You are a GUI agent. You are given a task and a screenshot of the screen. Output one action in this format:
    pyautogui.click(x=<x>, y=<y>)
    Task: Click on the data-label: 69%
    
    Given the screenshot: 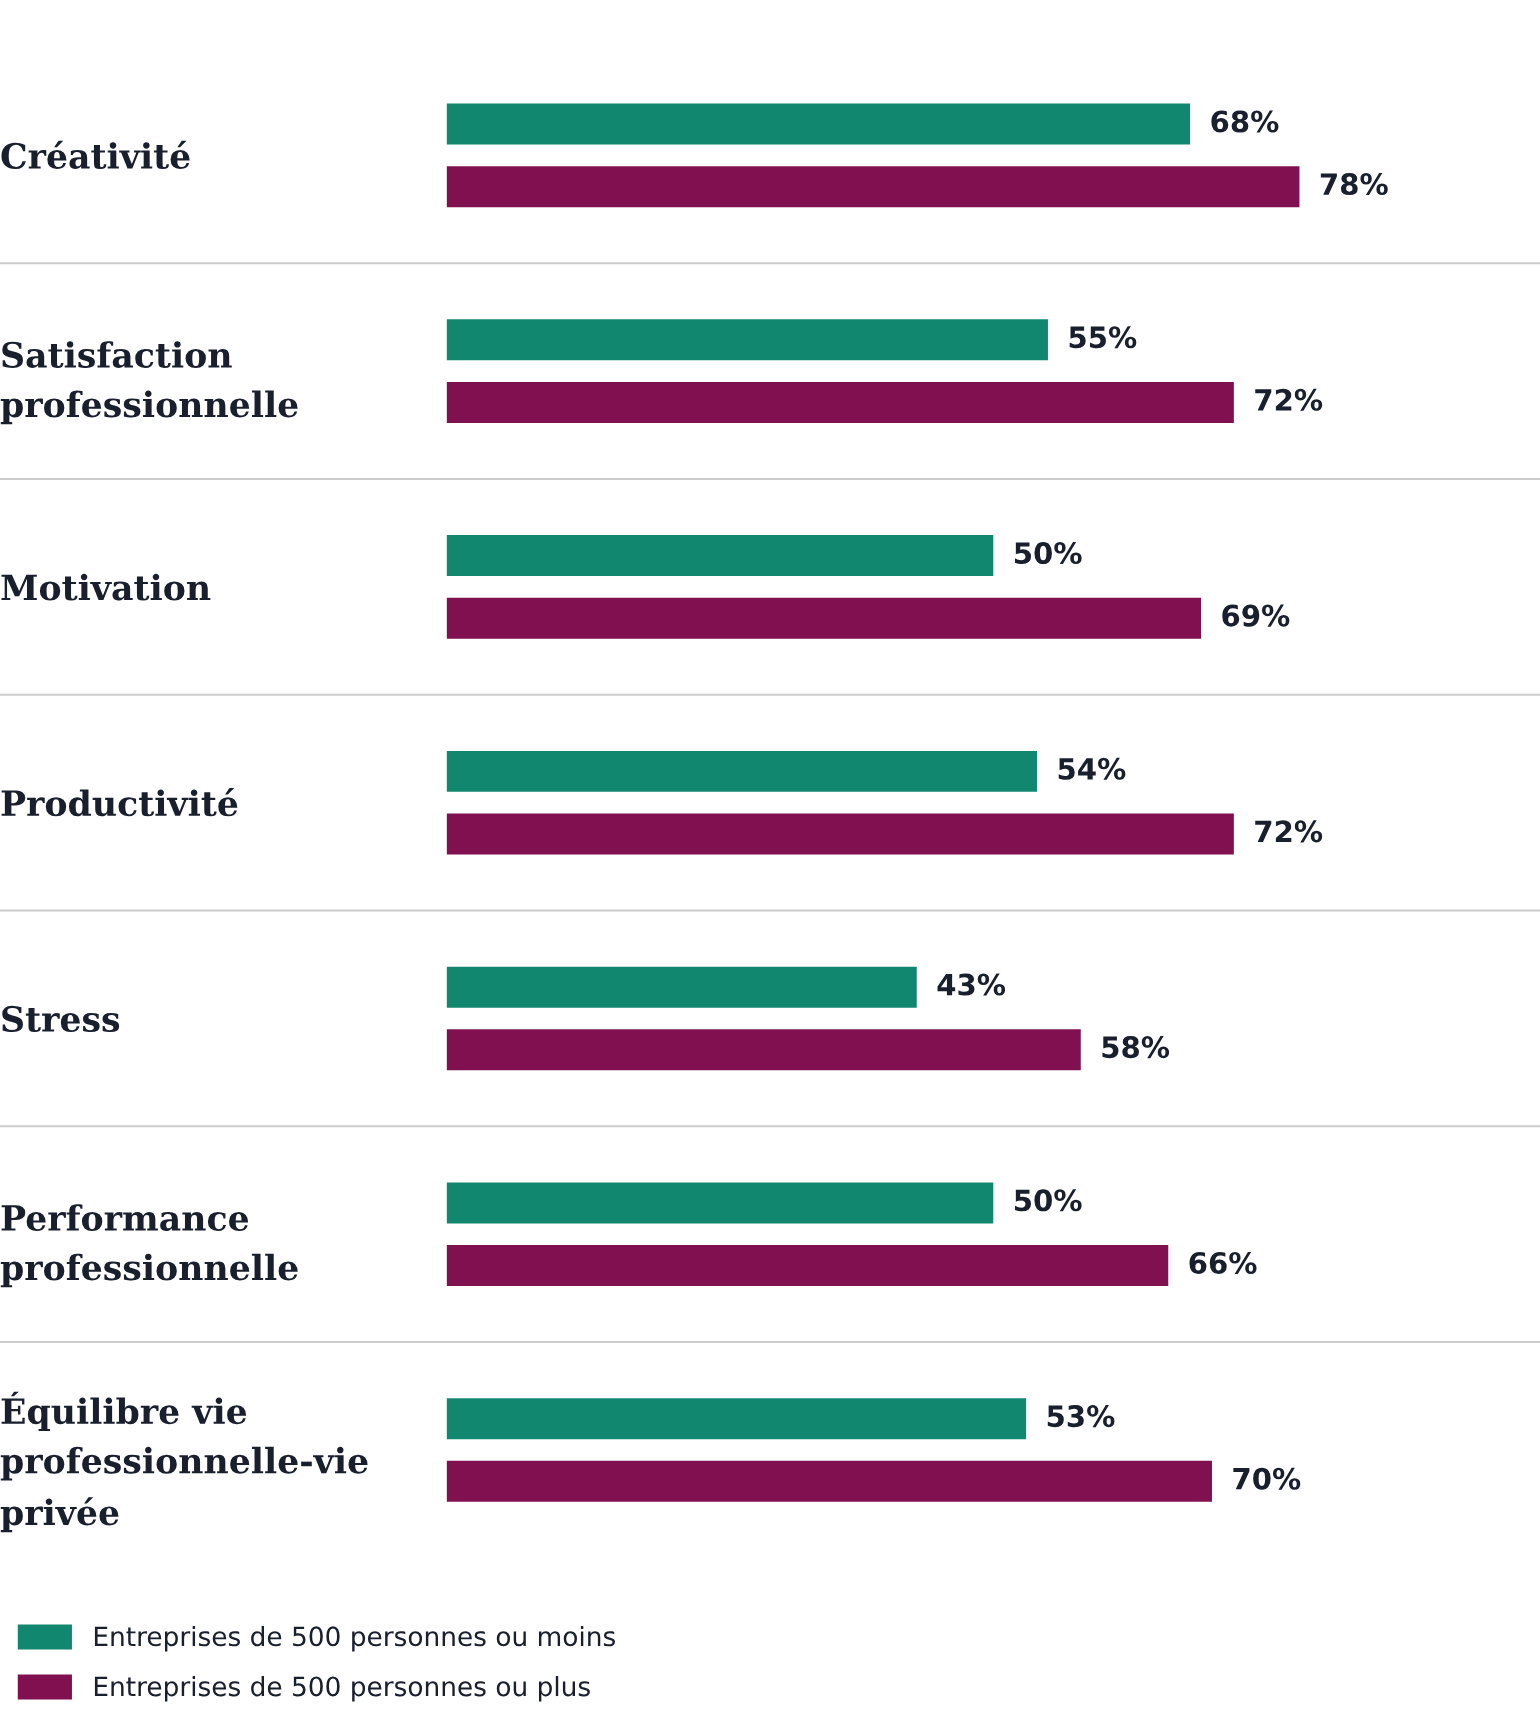 What is the action you would take?
    pyautogui.click(x=1256, y=615)
    